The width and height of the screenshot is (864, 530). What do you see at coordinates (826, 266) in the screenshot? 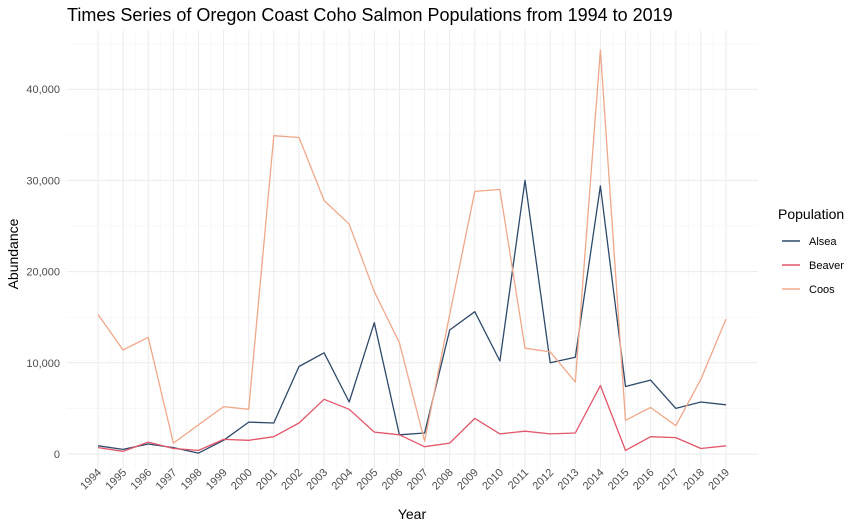
I see `legend-label-beaver: Beaver` at bounding box center [826, 266].